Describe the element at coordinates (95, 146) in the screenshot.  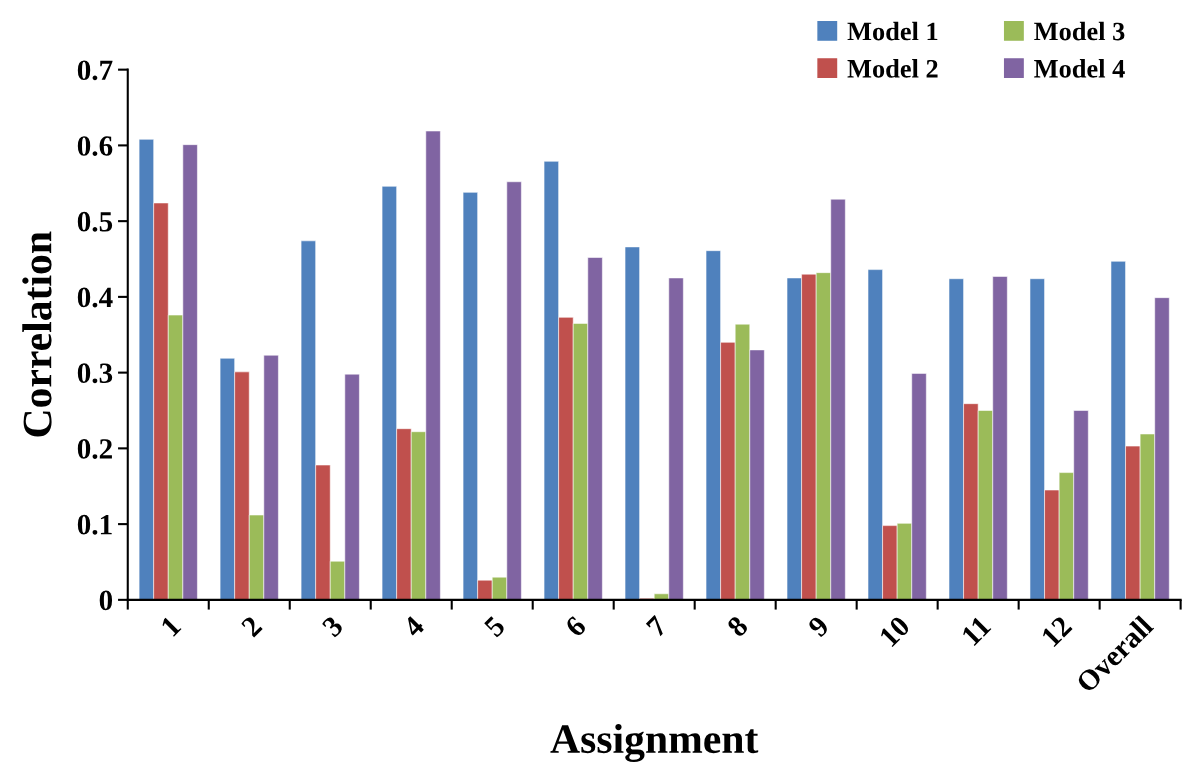
I see `y-tick-label: 0.6` at that location.